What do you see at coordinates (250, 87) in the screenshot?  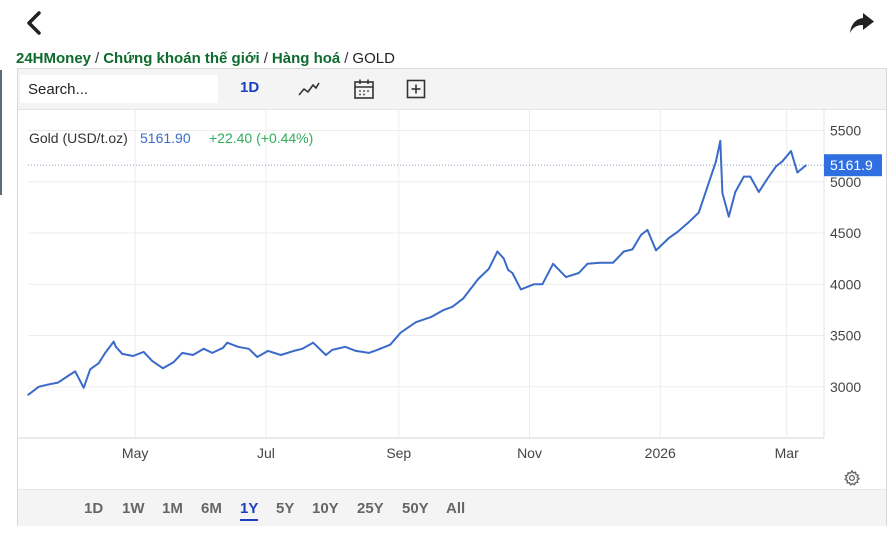 I see `interval-button: 1D` at bounding box center [250, 87].